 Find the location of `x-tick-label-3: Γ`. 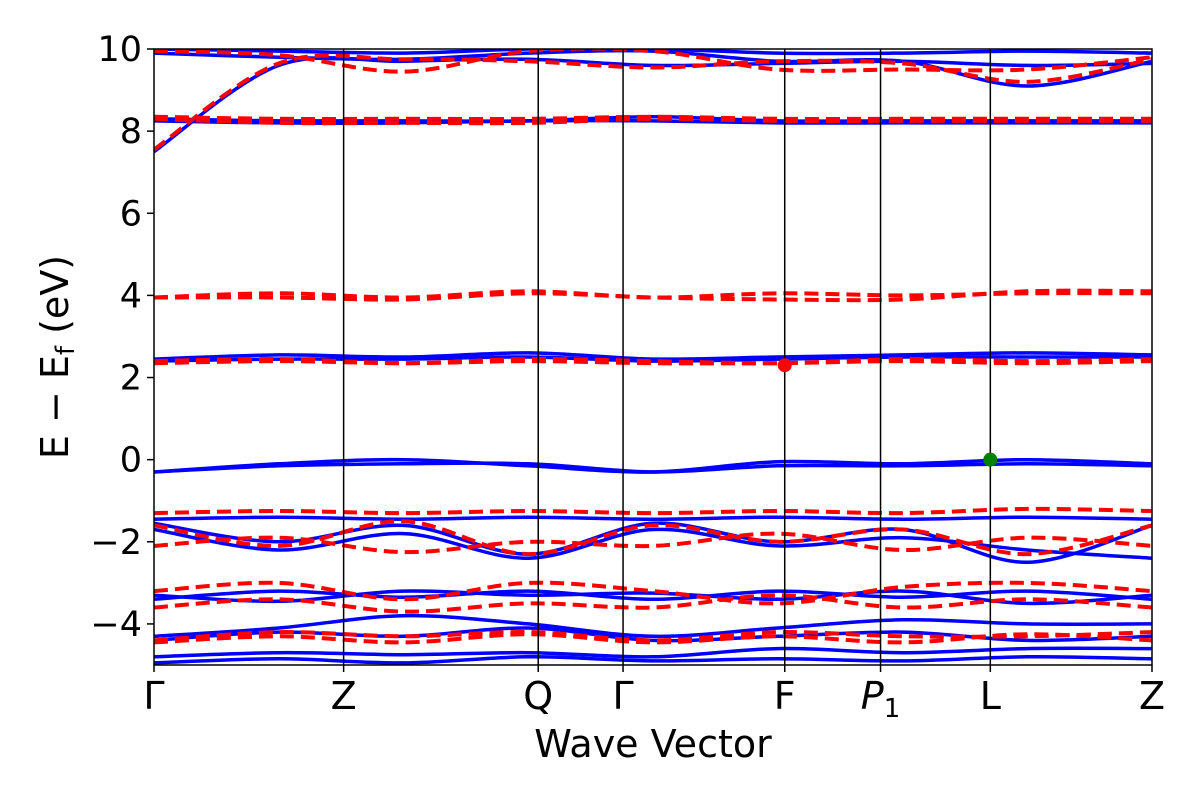

x-tick-label-3: Γ is located at coordinates (622, 696).